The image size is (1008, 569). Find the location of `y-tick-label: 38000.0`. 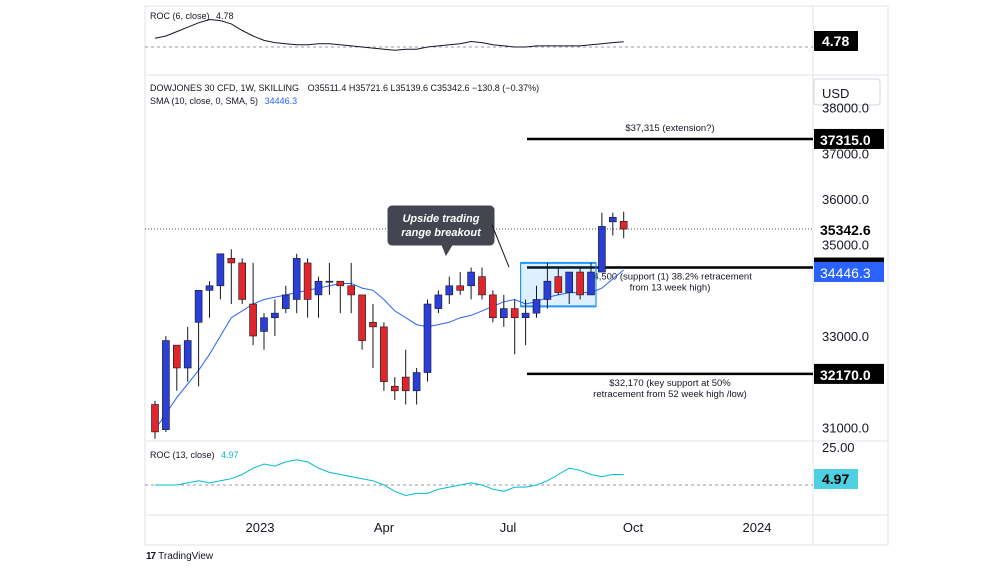

y-tick-label: 38000.0 is located at coordinates (845, 108).